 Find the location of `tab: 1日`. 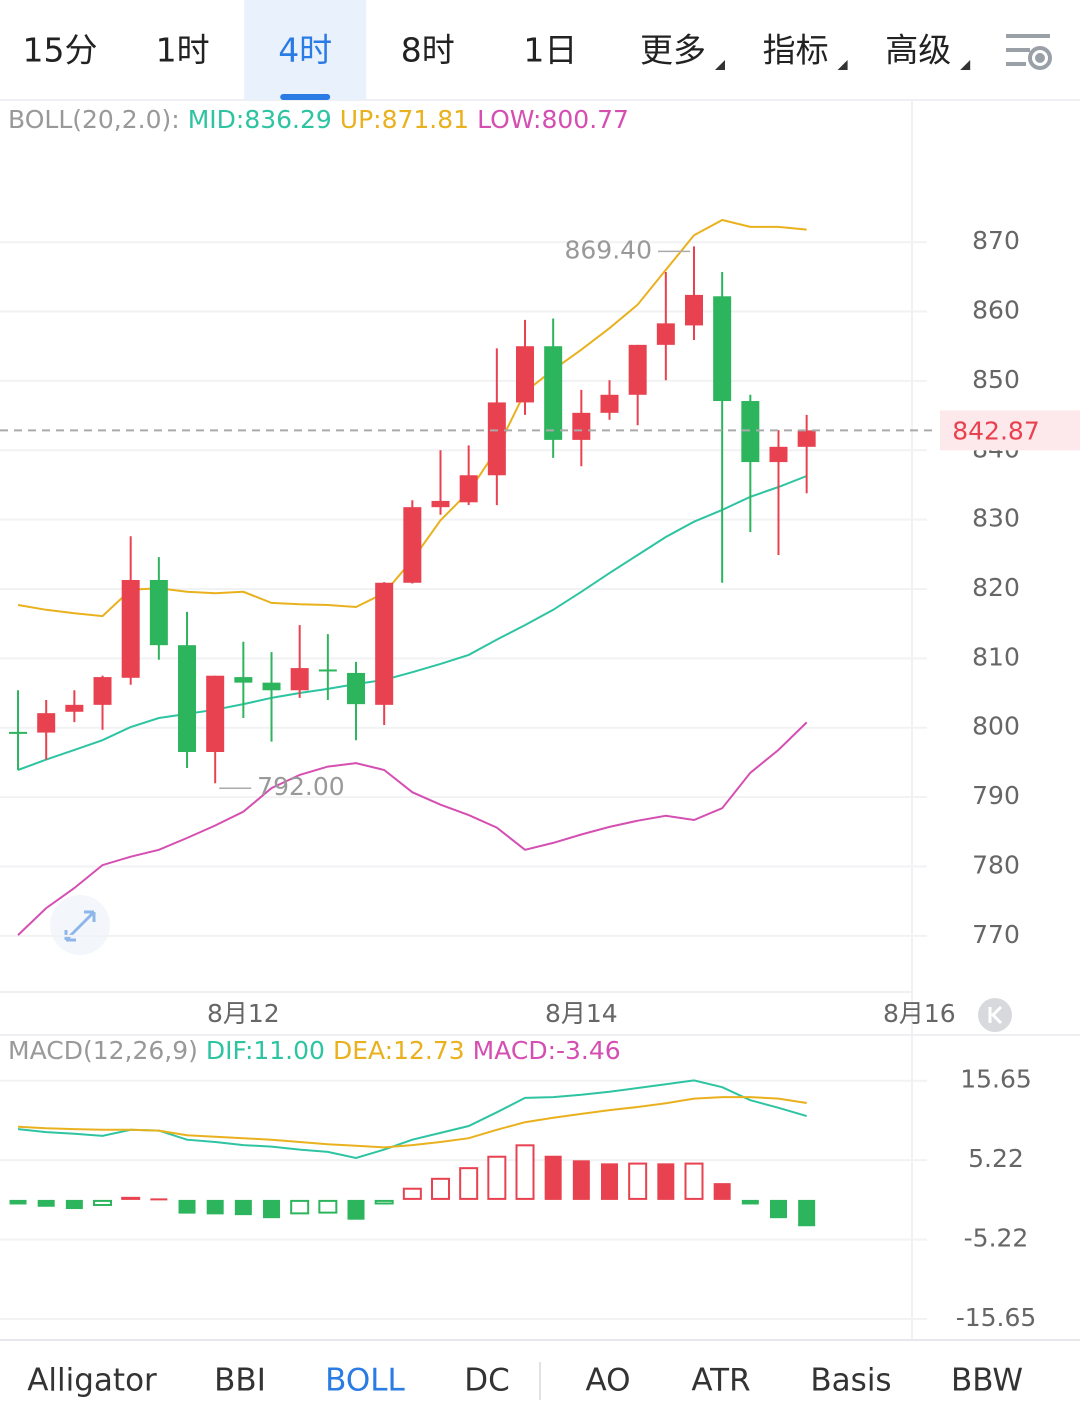

tab: 1日 is located at coordinates (550, 50).